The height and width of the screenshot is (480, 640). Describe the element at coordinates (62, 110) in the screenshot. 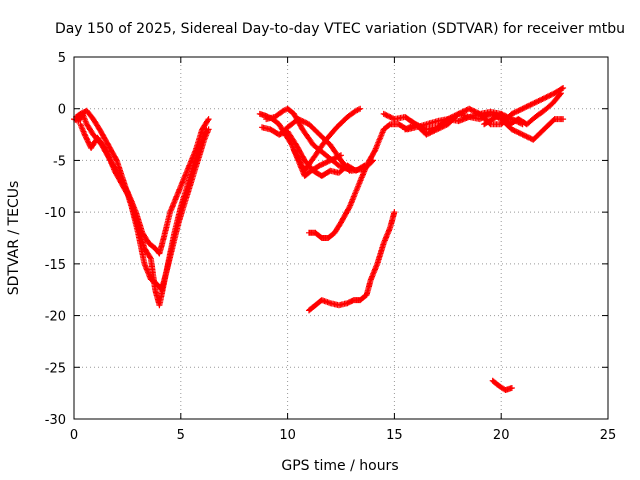

I see `y-tick-label: 0` at that location.